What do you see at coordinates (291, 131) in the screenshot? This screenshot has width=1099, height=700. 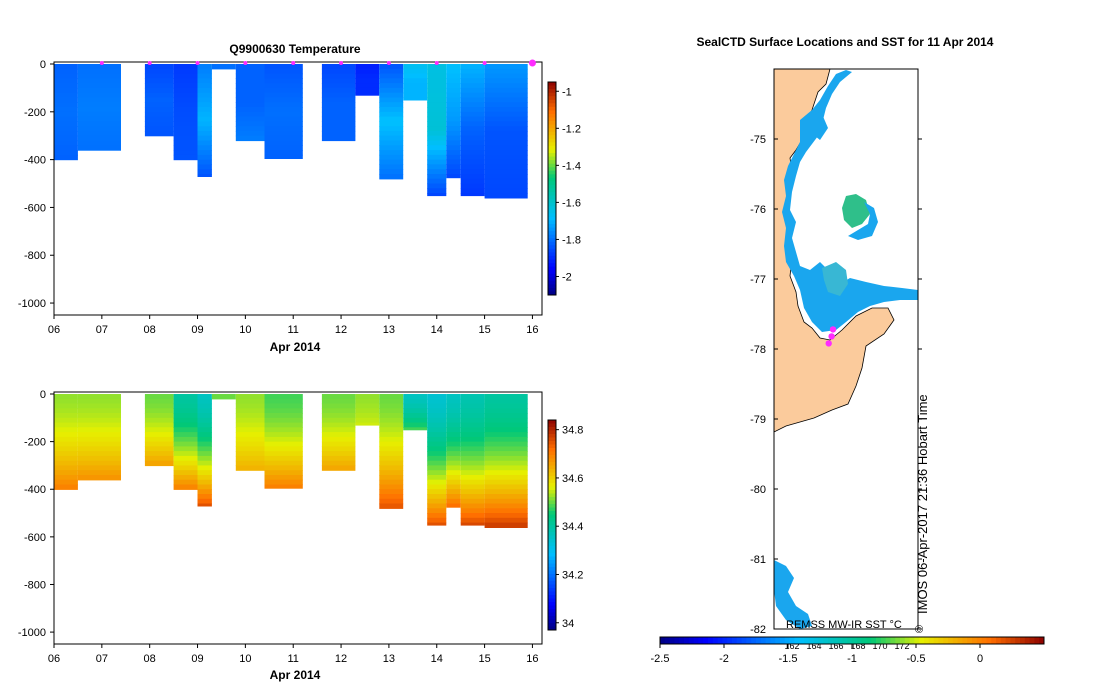 I see `temperature-cells` at bounding box center [291, 131].